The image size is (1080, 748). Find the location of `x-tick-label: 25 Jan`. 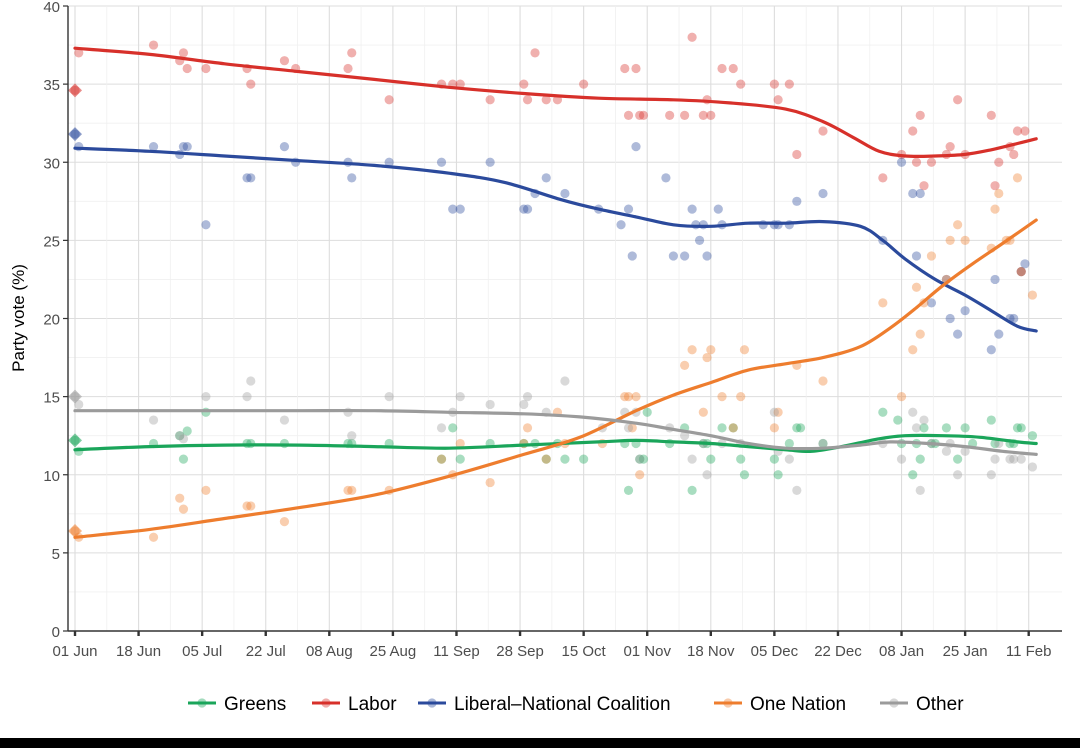

x-tick-label: 25 Jan is located at coordinates (965, 651).